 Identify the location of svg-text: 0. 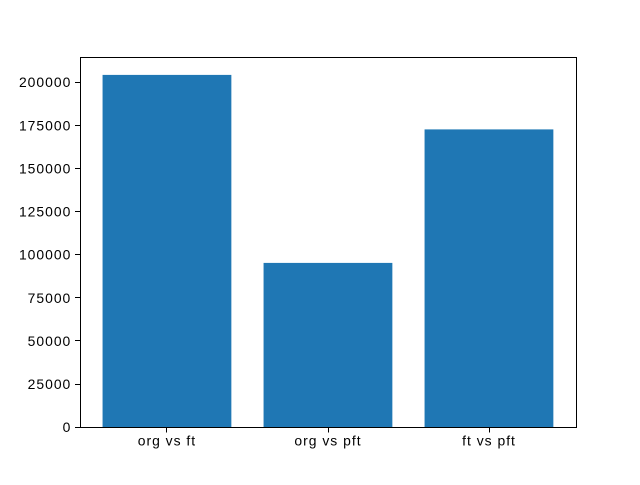
(67, 427).